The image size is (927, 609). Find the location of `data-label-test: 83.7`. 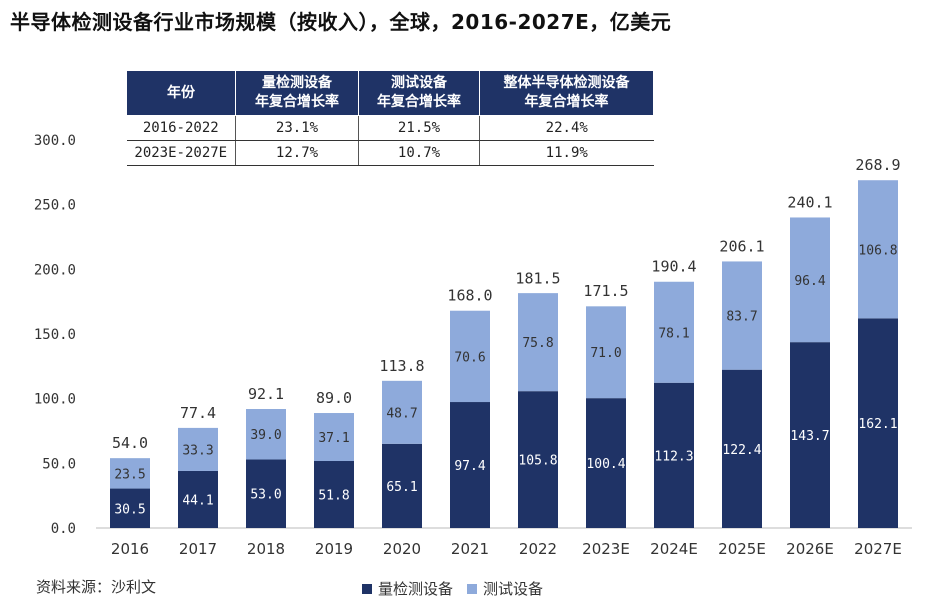

data-label-test: 83.7 is located at coordinates (741, 317).